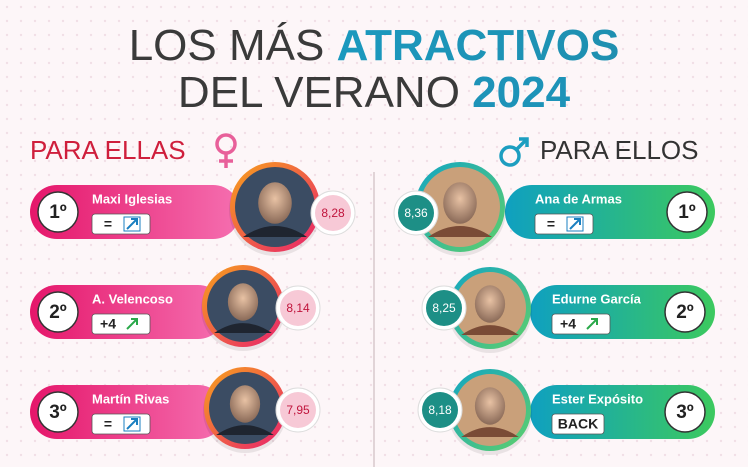  What do you see at coordinates (597, 398) in the screenshot?
I see `name: Ester Expósito` at bounding box center [597, 398].